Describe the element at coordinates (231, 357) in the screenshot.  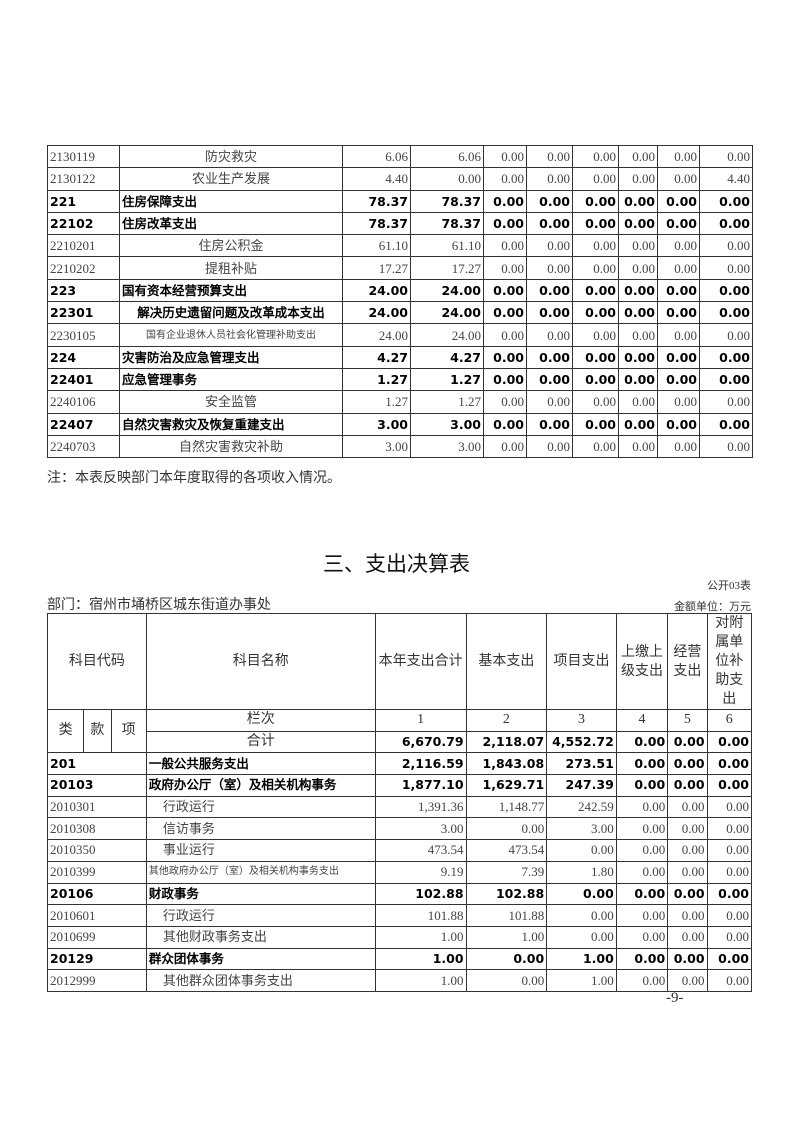
I see `row-name: 灾害防治及应急管理支出` at that location.